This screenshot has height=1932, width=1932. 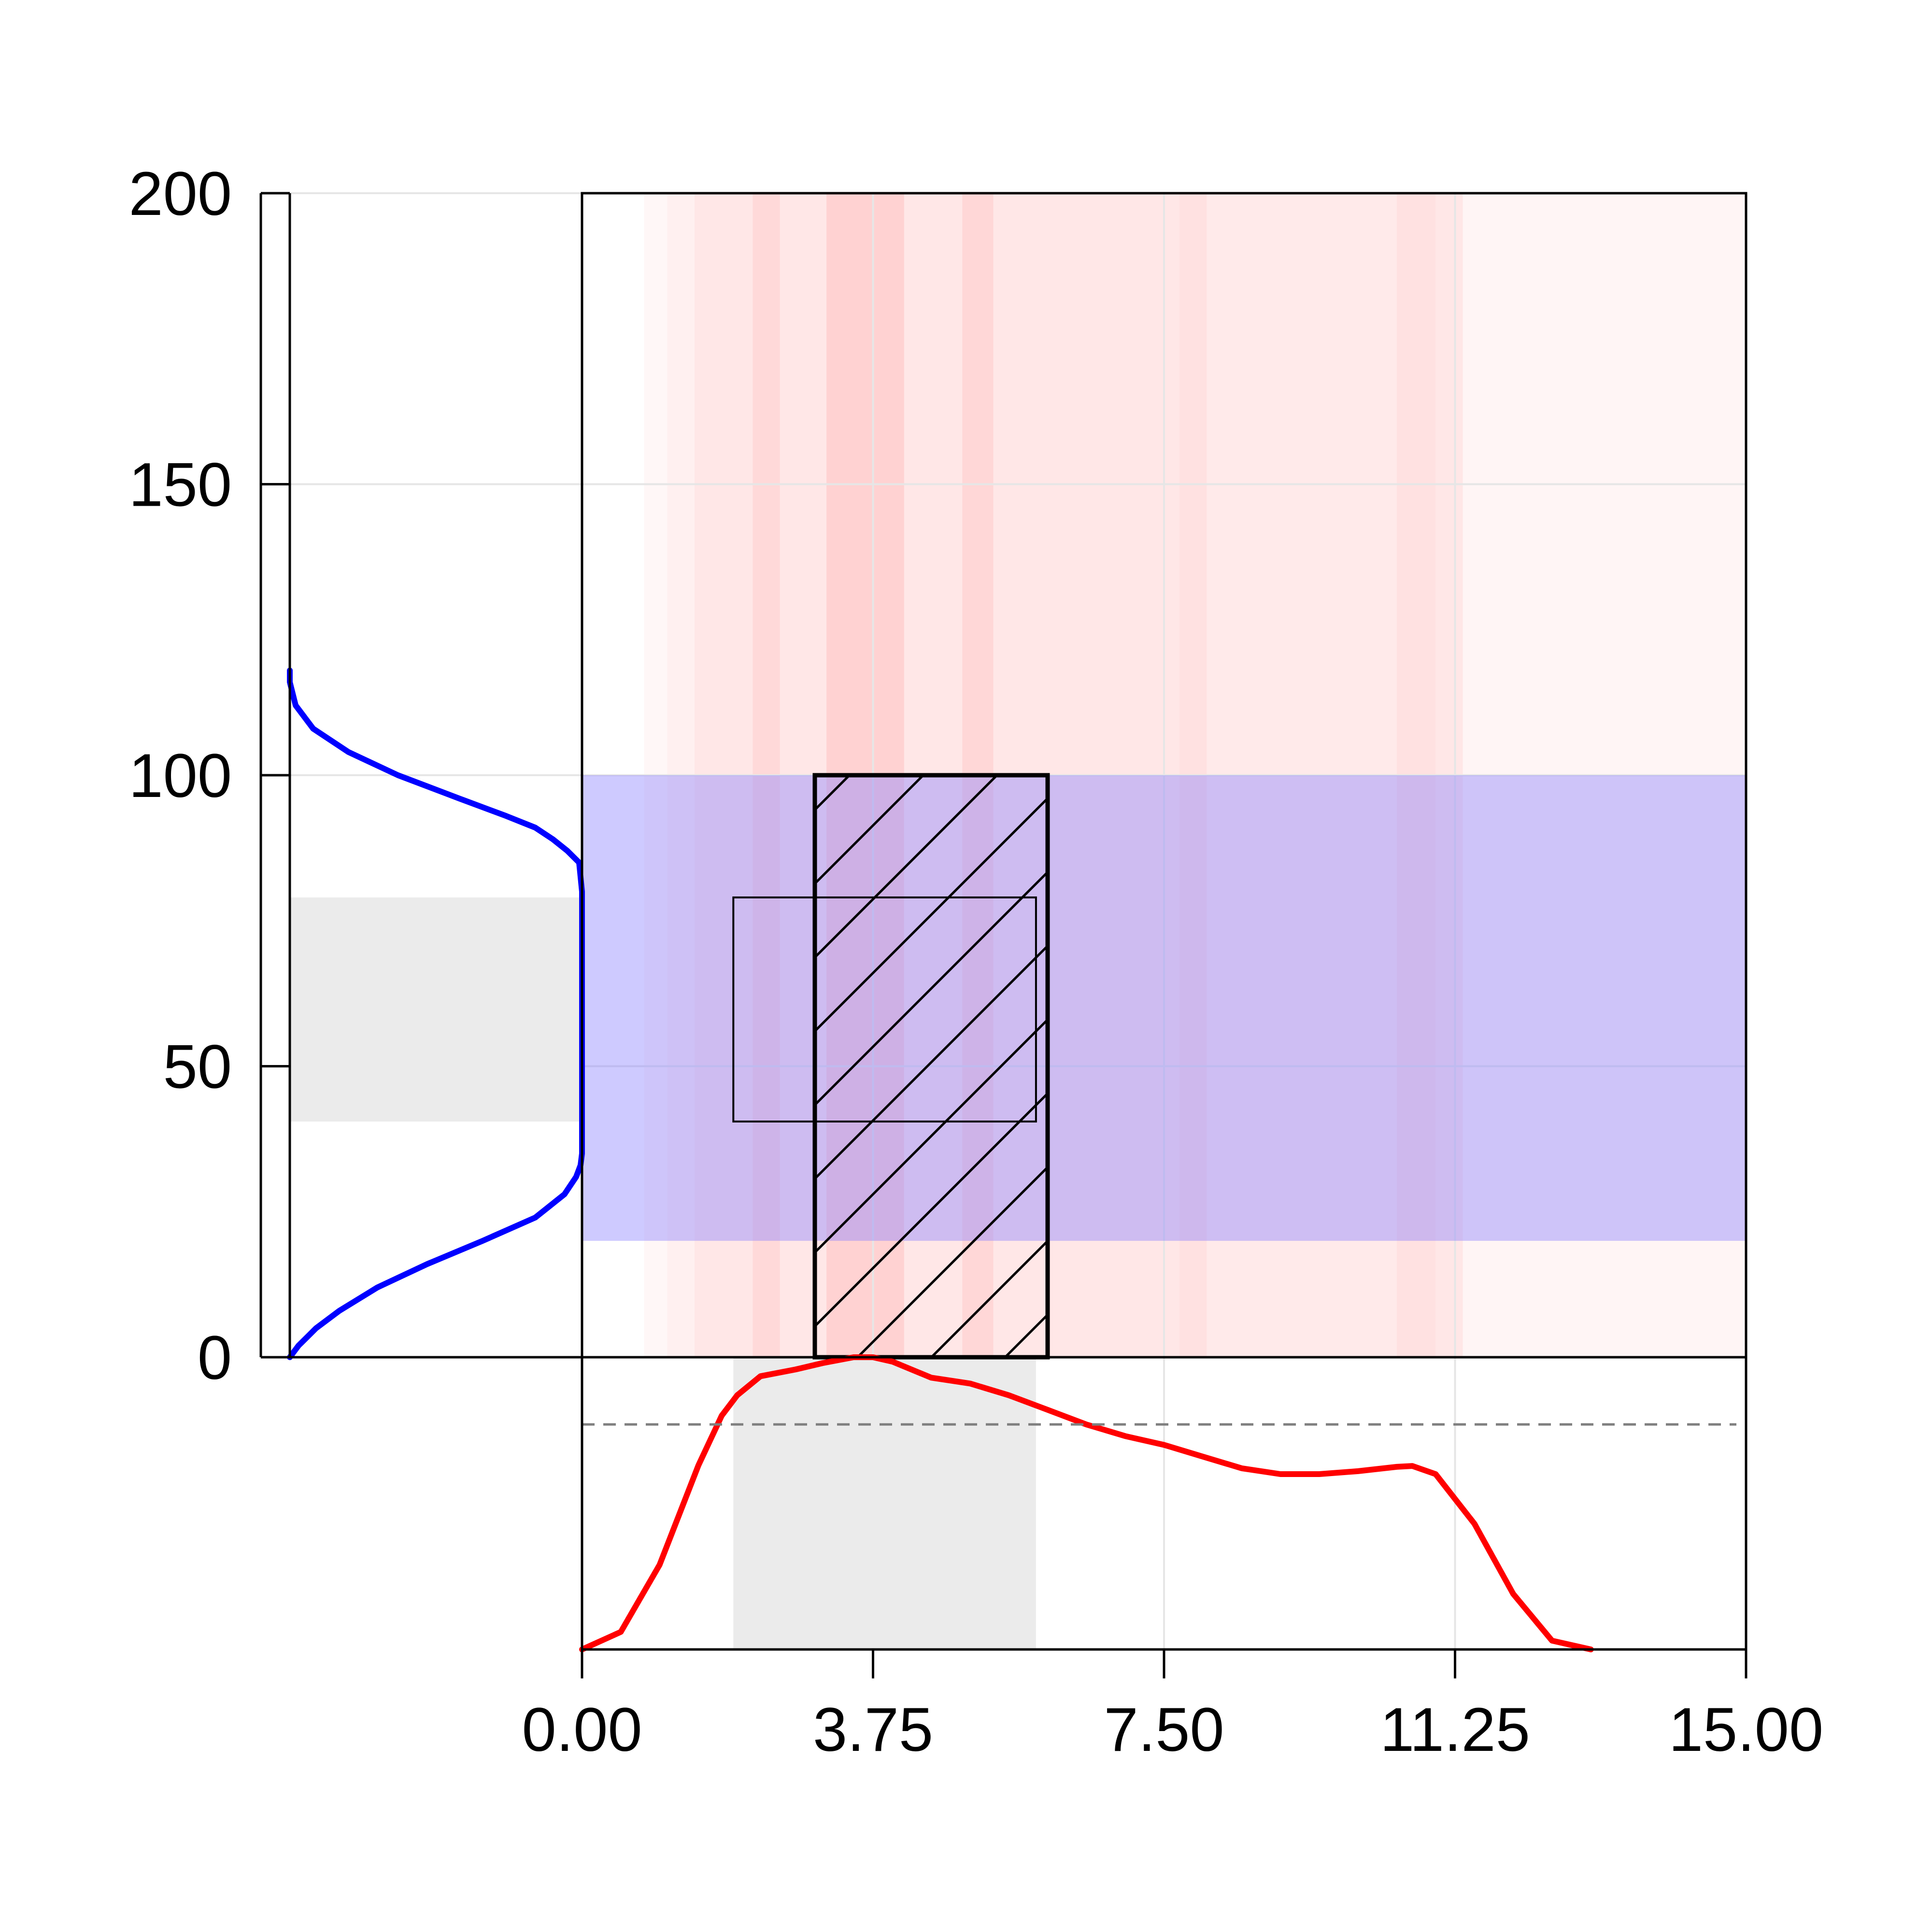 I want to click on hatched-box-fill, so click(x=931, y=1066).